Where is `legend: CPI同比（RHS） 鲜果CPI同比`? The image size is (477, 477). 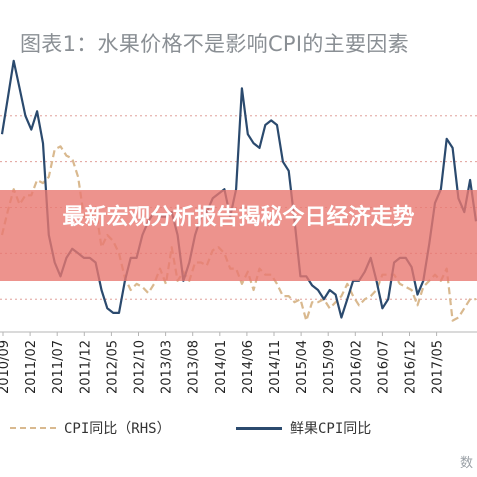 legend: CPI同比（RHS） 鲜果CPI同比 is located at coordinates (238, 430).